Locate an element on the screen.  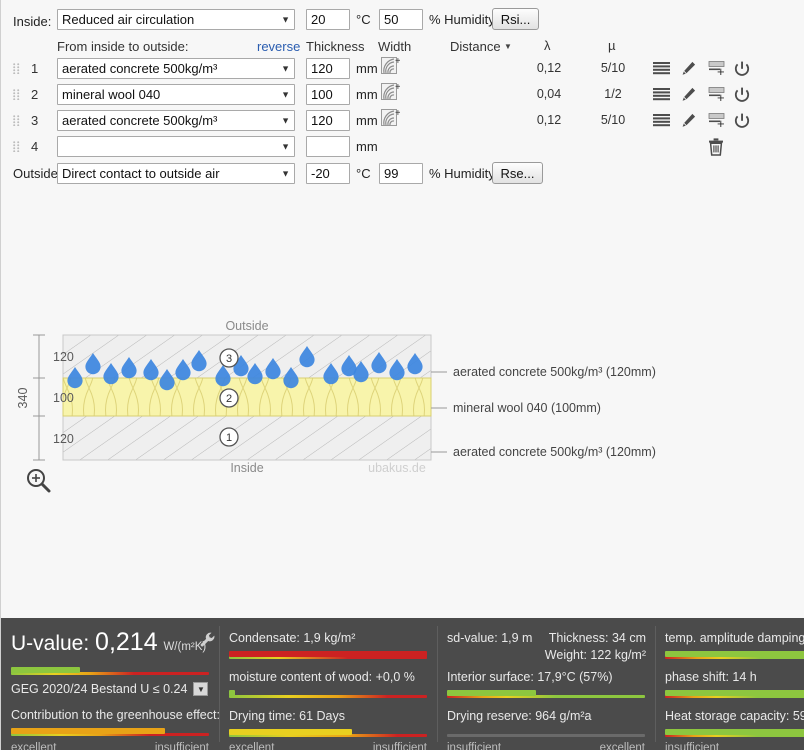
layer-index: 1 is located at coordinates (35, 68).